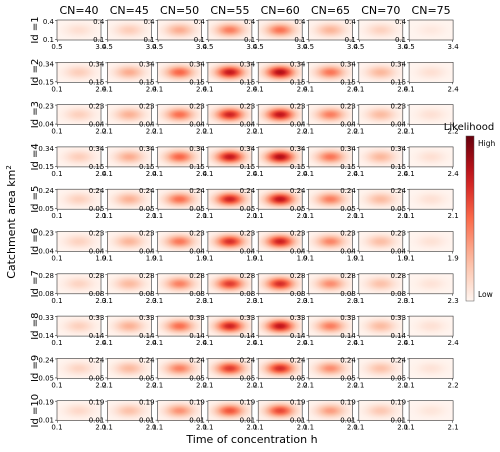  What do you see at coordinates (223, 330) in the screenshot?
I see `heatmap-panel: 0.330.140.1 2.4` at bounding box center [223, 330].